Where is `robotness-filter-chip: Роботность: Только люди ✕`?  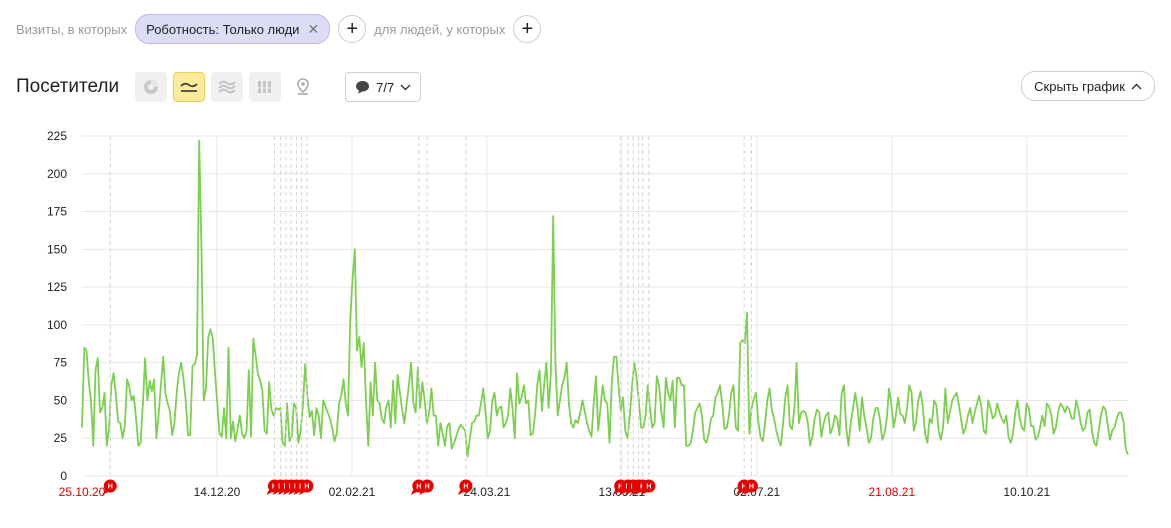
robotness-filter-chip: Роботность: Только люди ✕ is located at coordinates (233, 29).